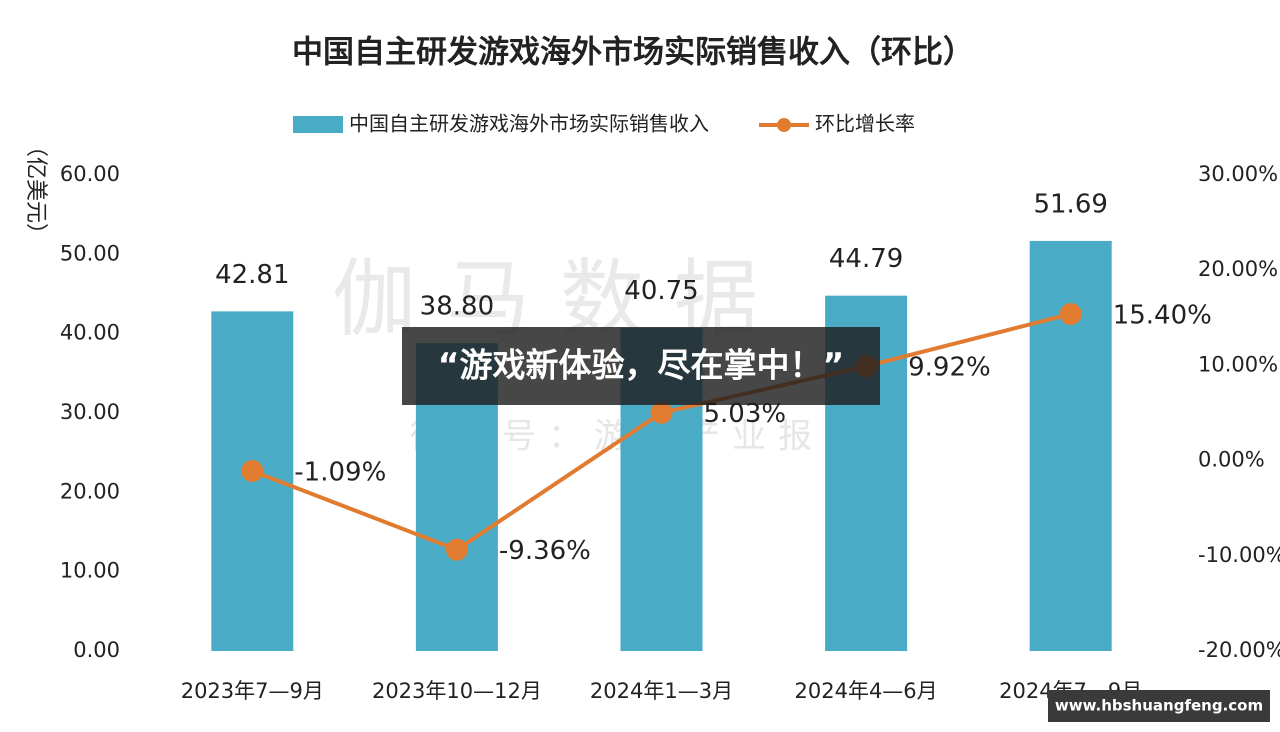 The height and width of the screenshot is (732, 1280). Describe the element at coordinates (1238, 364) in the screenshot. I see `y2-tick-label: 10.00%` at that location.